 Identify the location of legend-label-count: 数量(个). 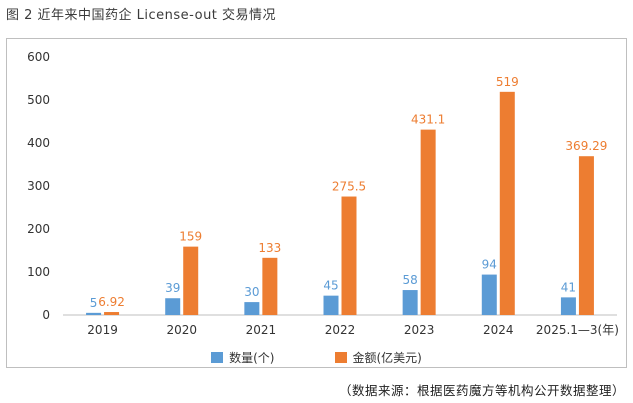
(252, 357).